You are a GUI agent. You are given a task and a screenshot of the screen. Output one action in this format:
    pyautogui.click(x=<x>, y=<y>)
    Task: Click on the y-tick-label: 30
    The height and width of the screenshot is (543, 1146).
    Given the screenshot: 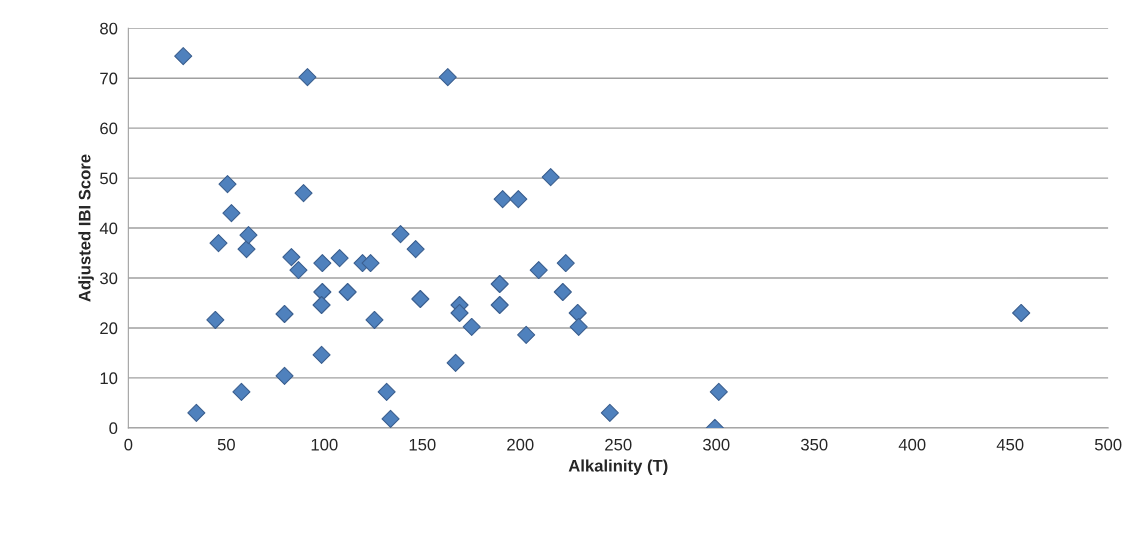 What is the action you would take?
    pyautogui.click(x=109, y=278)
    